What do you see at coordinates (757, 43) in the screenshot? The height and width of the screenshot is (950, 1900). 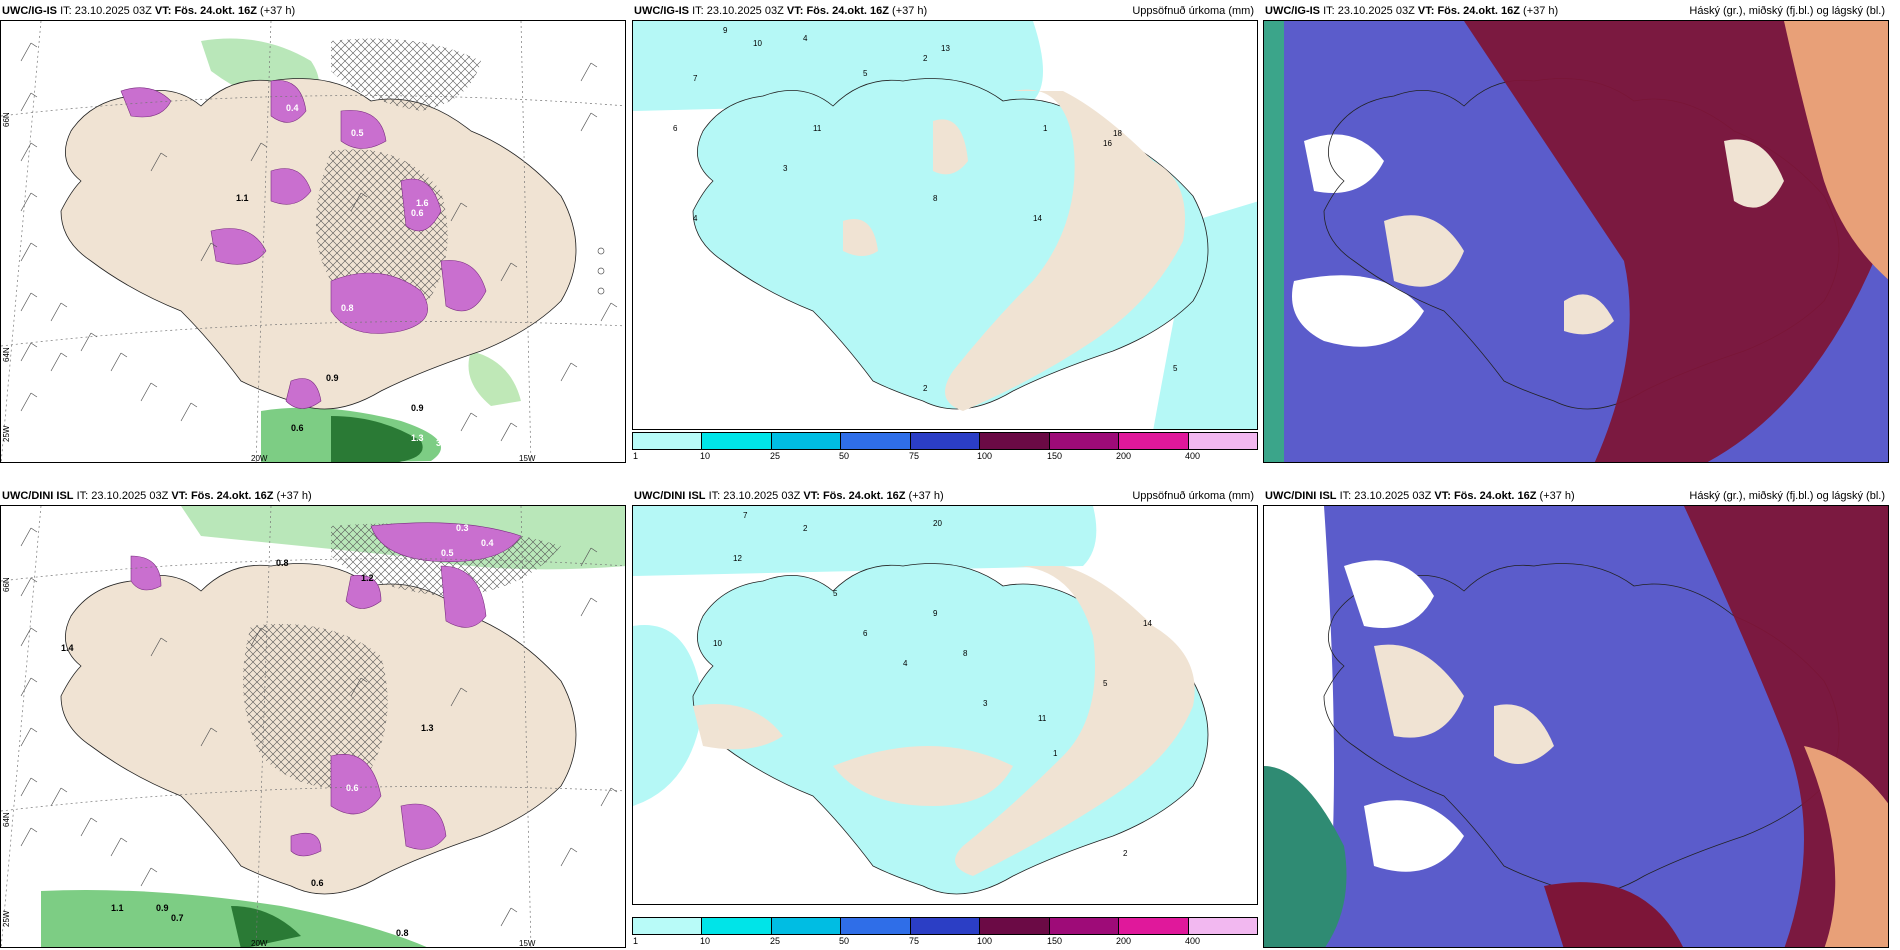 I see `precip-value: 10` at bounding box center [757, 43].